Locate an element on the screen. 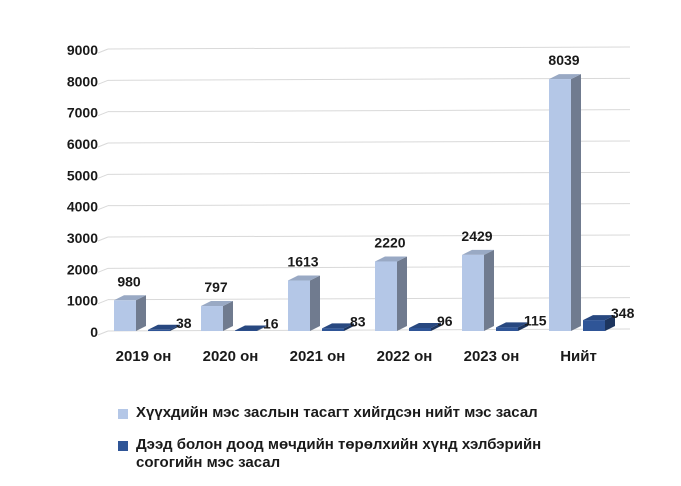 The height and width of the screenshot is (486, 681). x-category-label: 2022 он is located at coordinates (405, 356).